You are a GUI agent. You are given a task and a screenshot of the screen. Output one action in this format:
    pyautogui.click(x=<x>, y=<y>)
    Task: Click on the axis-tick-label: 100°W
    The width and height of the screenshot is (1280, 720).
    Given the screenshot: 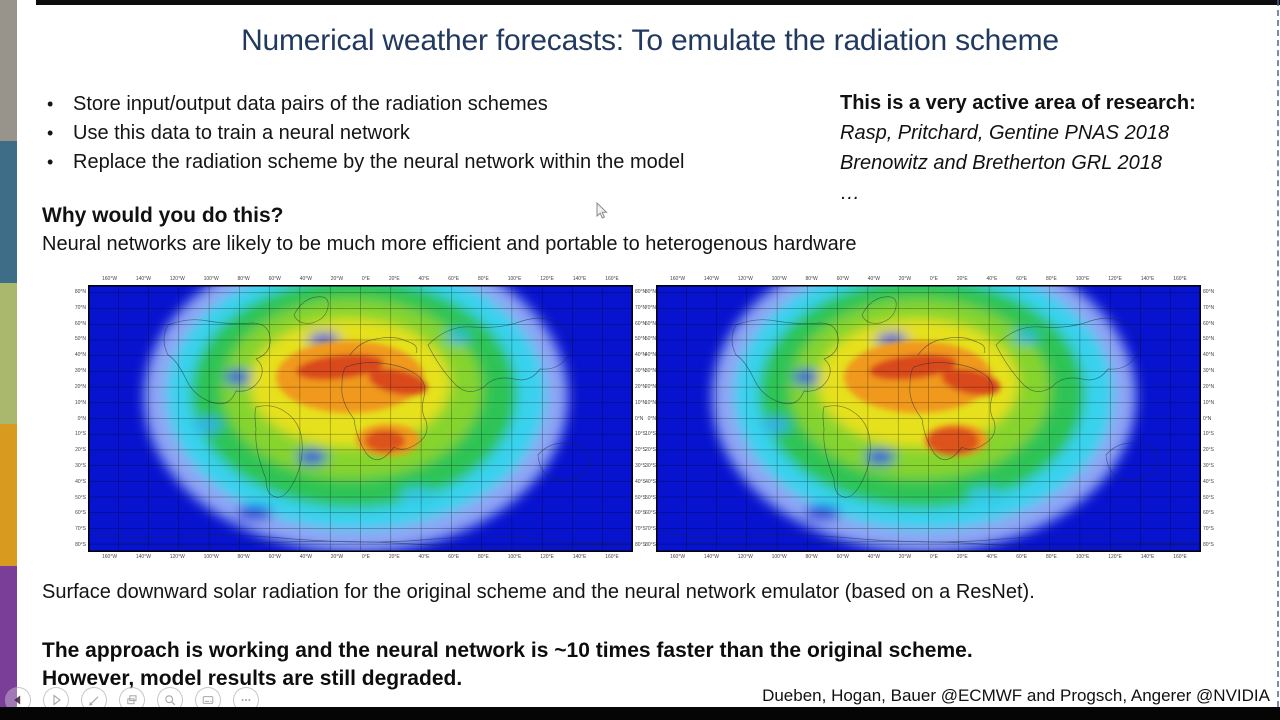 What is the action you would take?
    pyautogui.click(x=211, y=557)
    